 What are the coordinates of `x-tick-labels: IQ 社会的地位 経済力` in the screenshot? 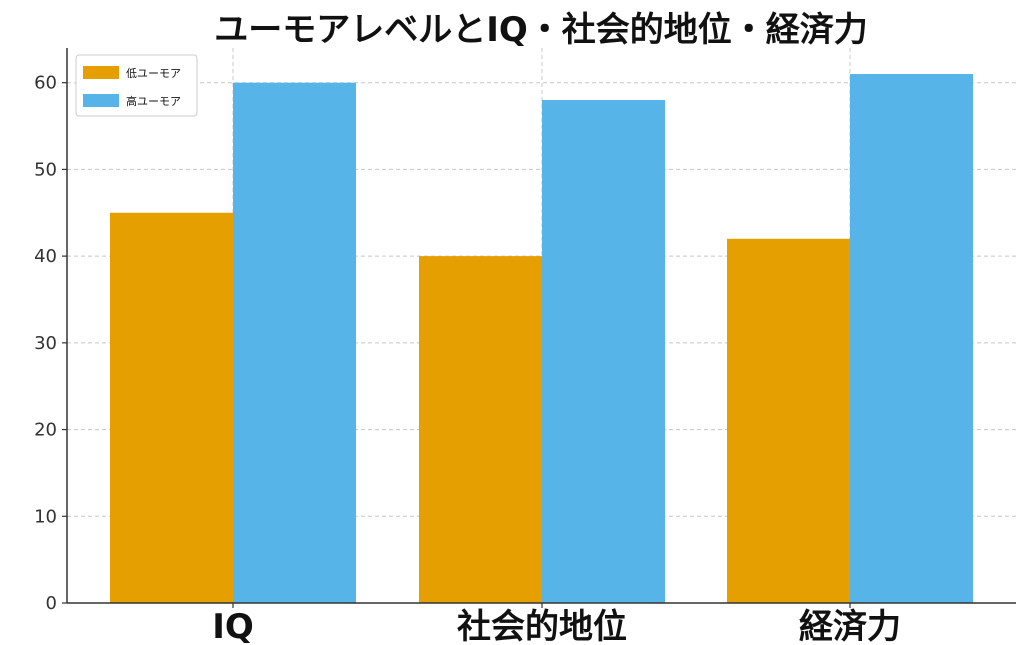 It's located at (556, 624).